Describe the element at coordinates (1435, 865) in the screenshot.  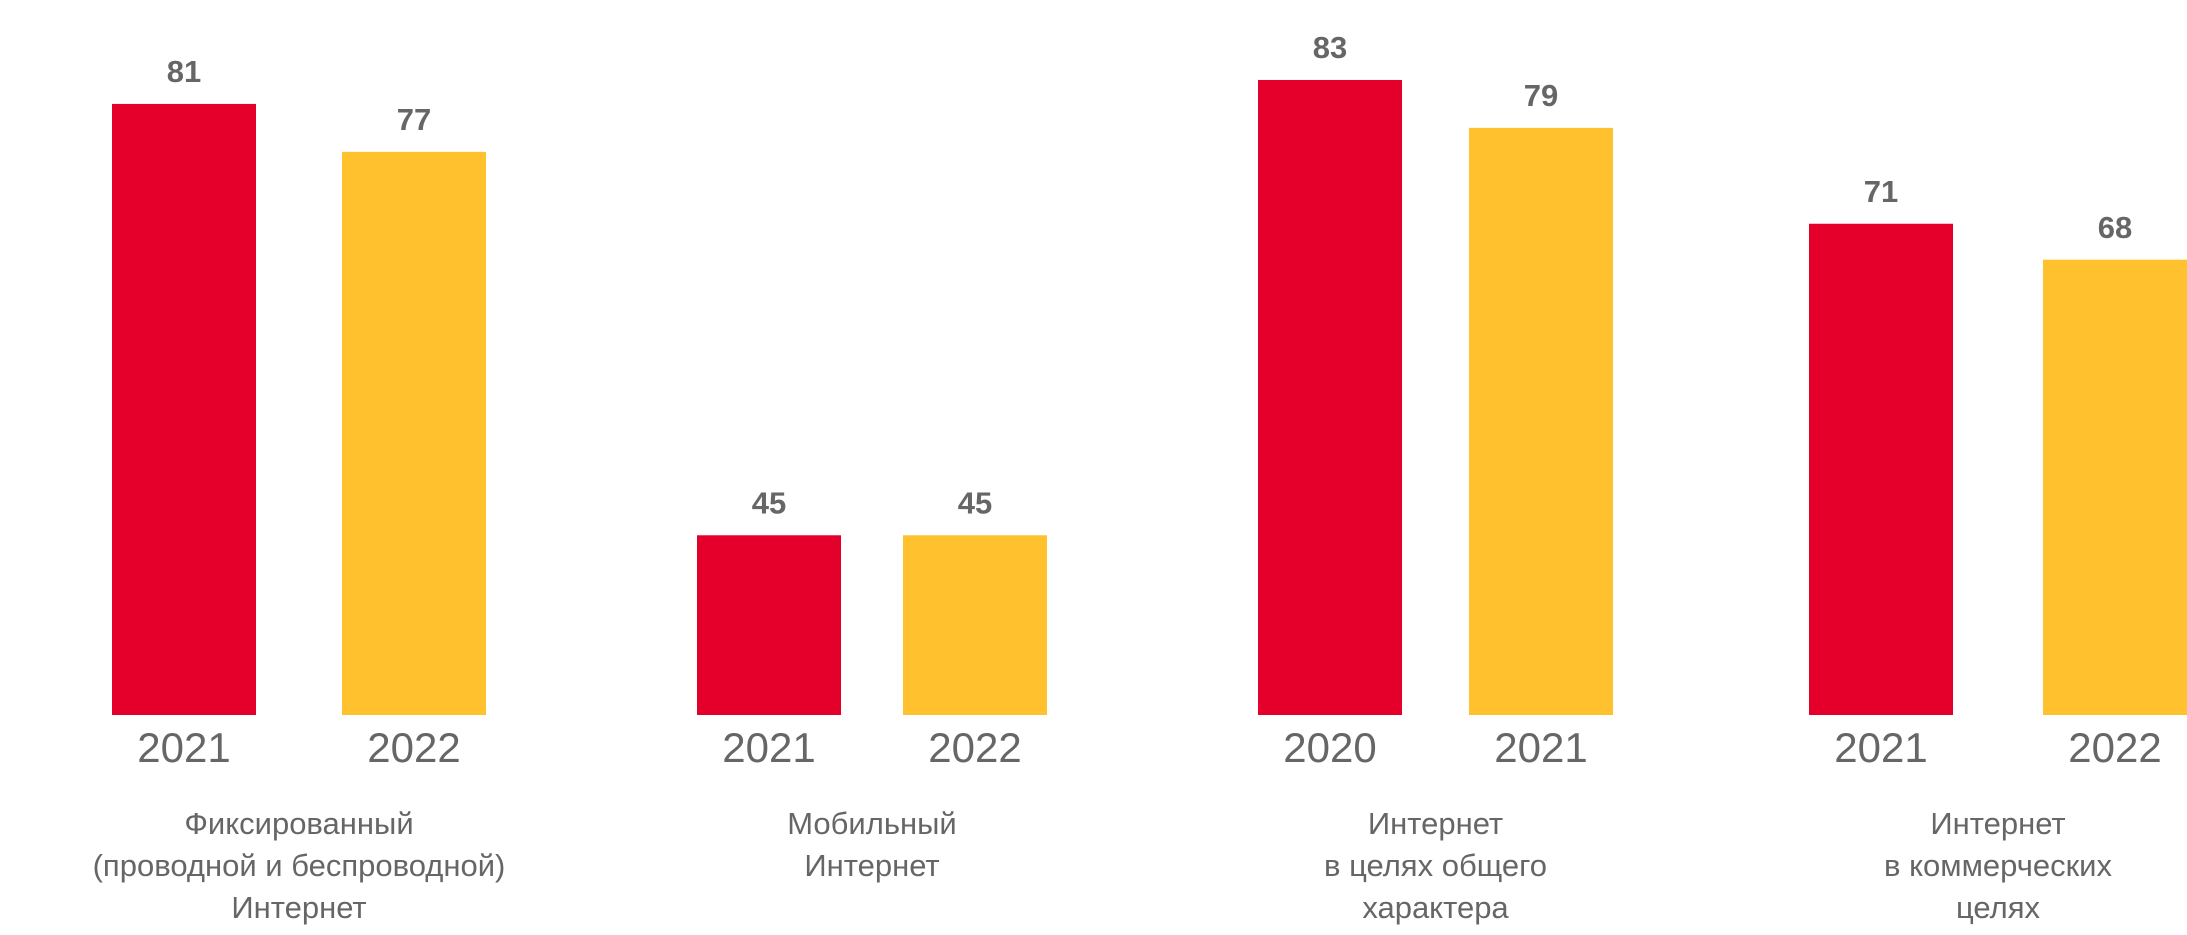
I see `group-label: в целях общего` at that location.